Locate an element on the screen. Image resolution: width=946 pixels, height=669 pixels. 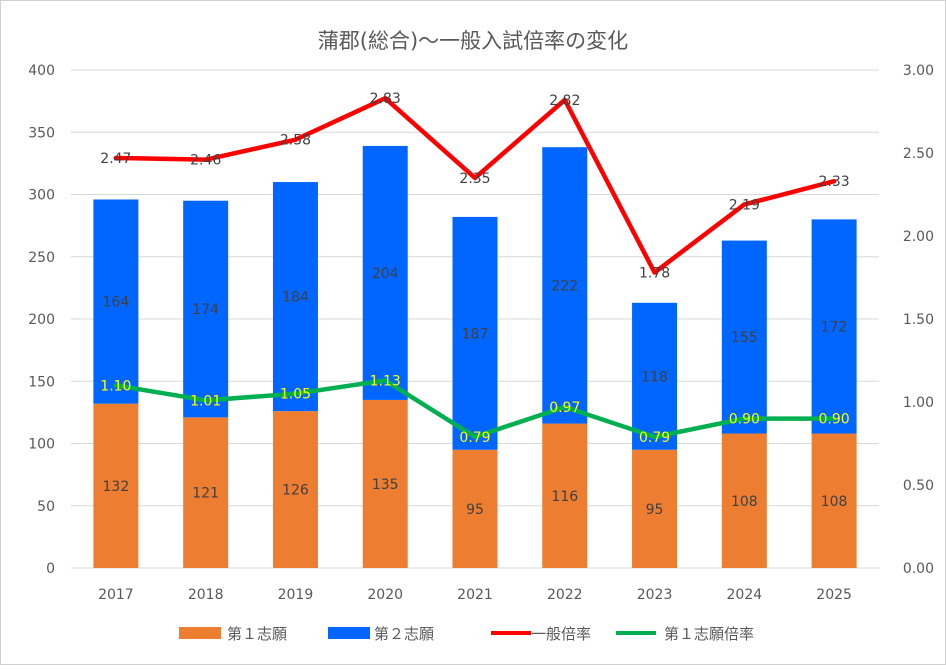
line-data-label: 2.35 is located at coordinates (474, 179).